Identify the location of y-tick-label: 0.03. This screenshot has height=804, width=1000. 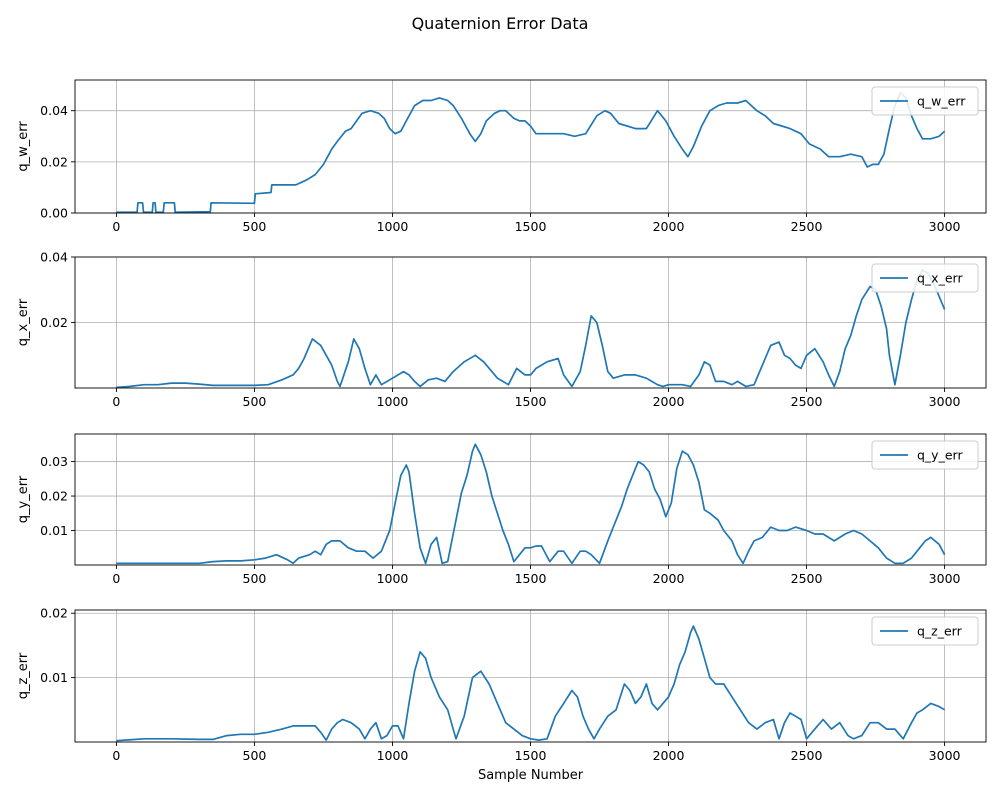
(54, 461).